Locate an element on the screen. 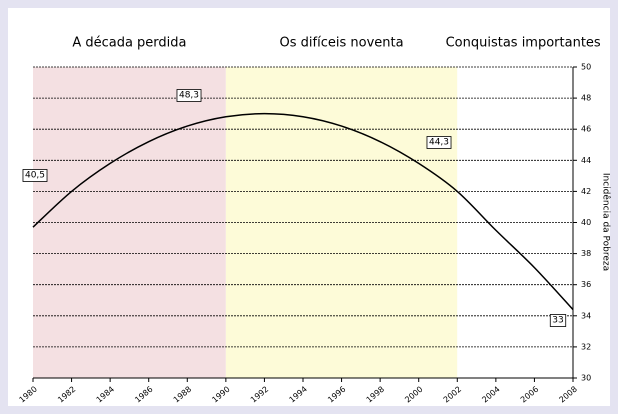  annotation: 33 is located at coordinates (557, 321).